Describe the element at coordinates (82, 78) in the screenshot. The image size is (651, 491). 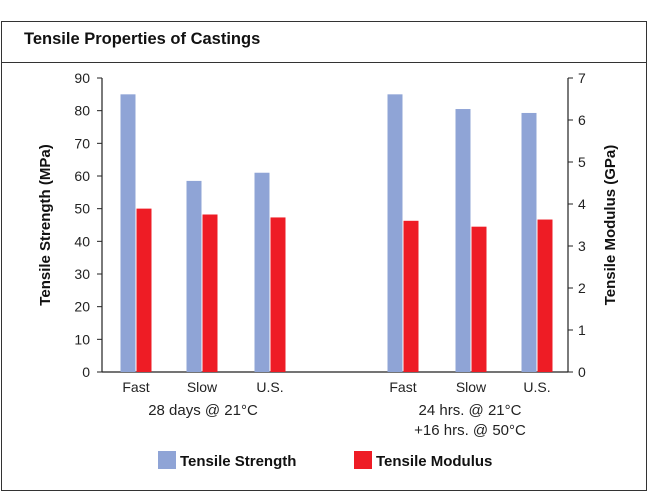
I see `left-tick-label: 90` at that location.